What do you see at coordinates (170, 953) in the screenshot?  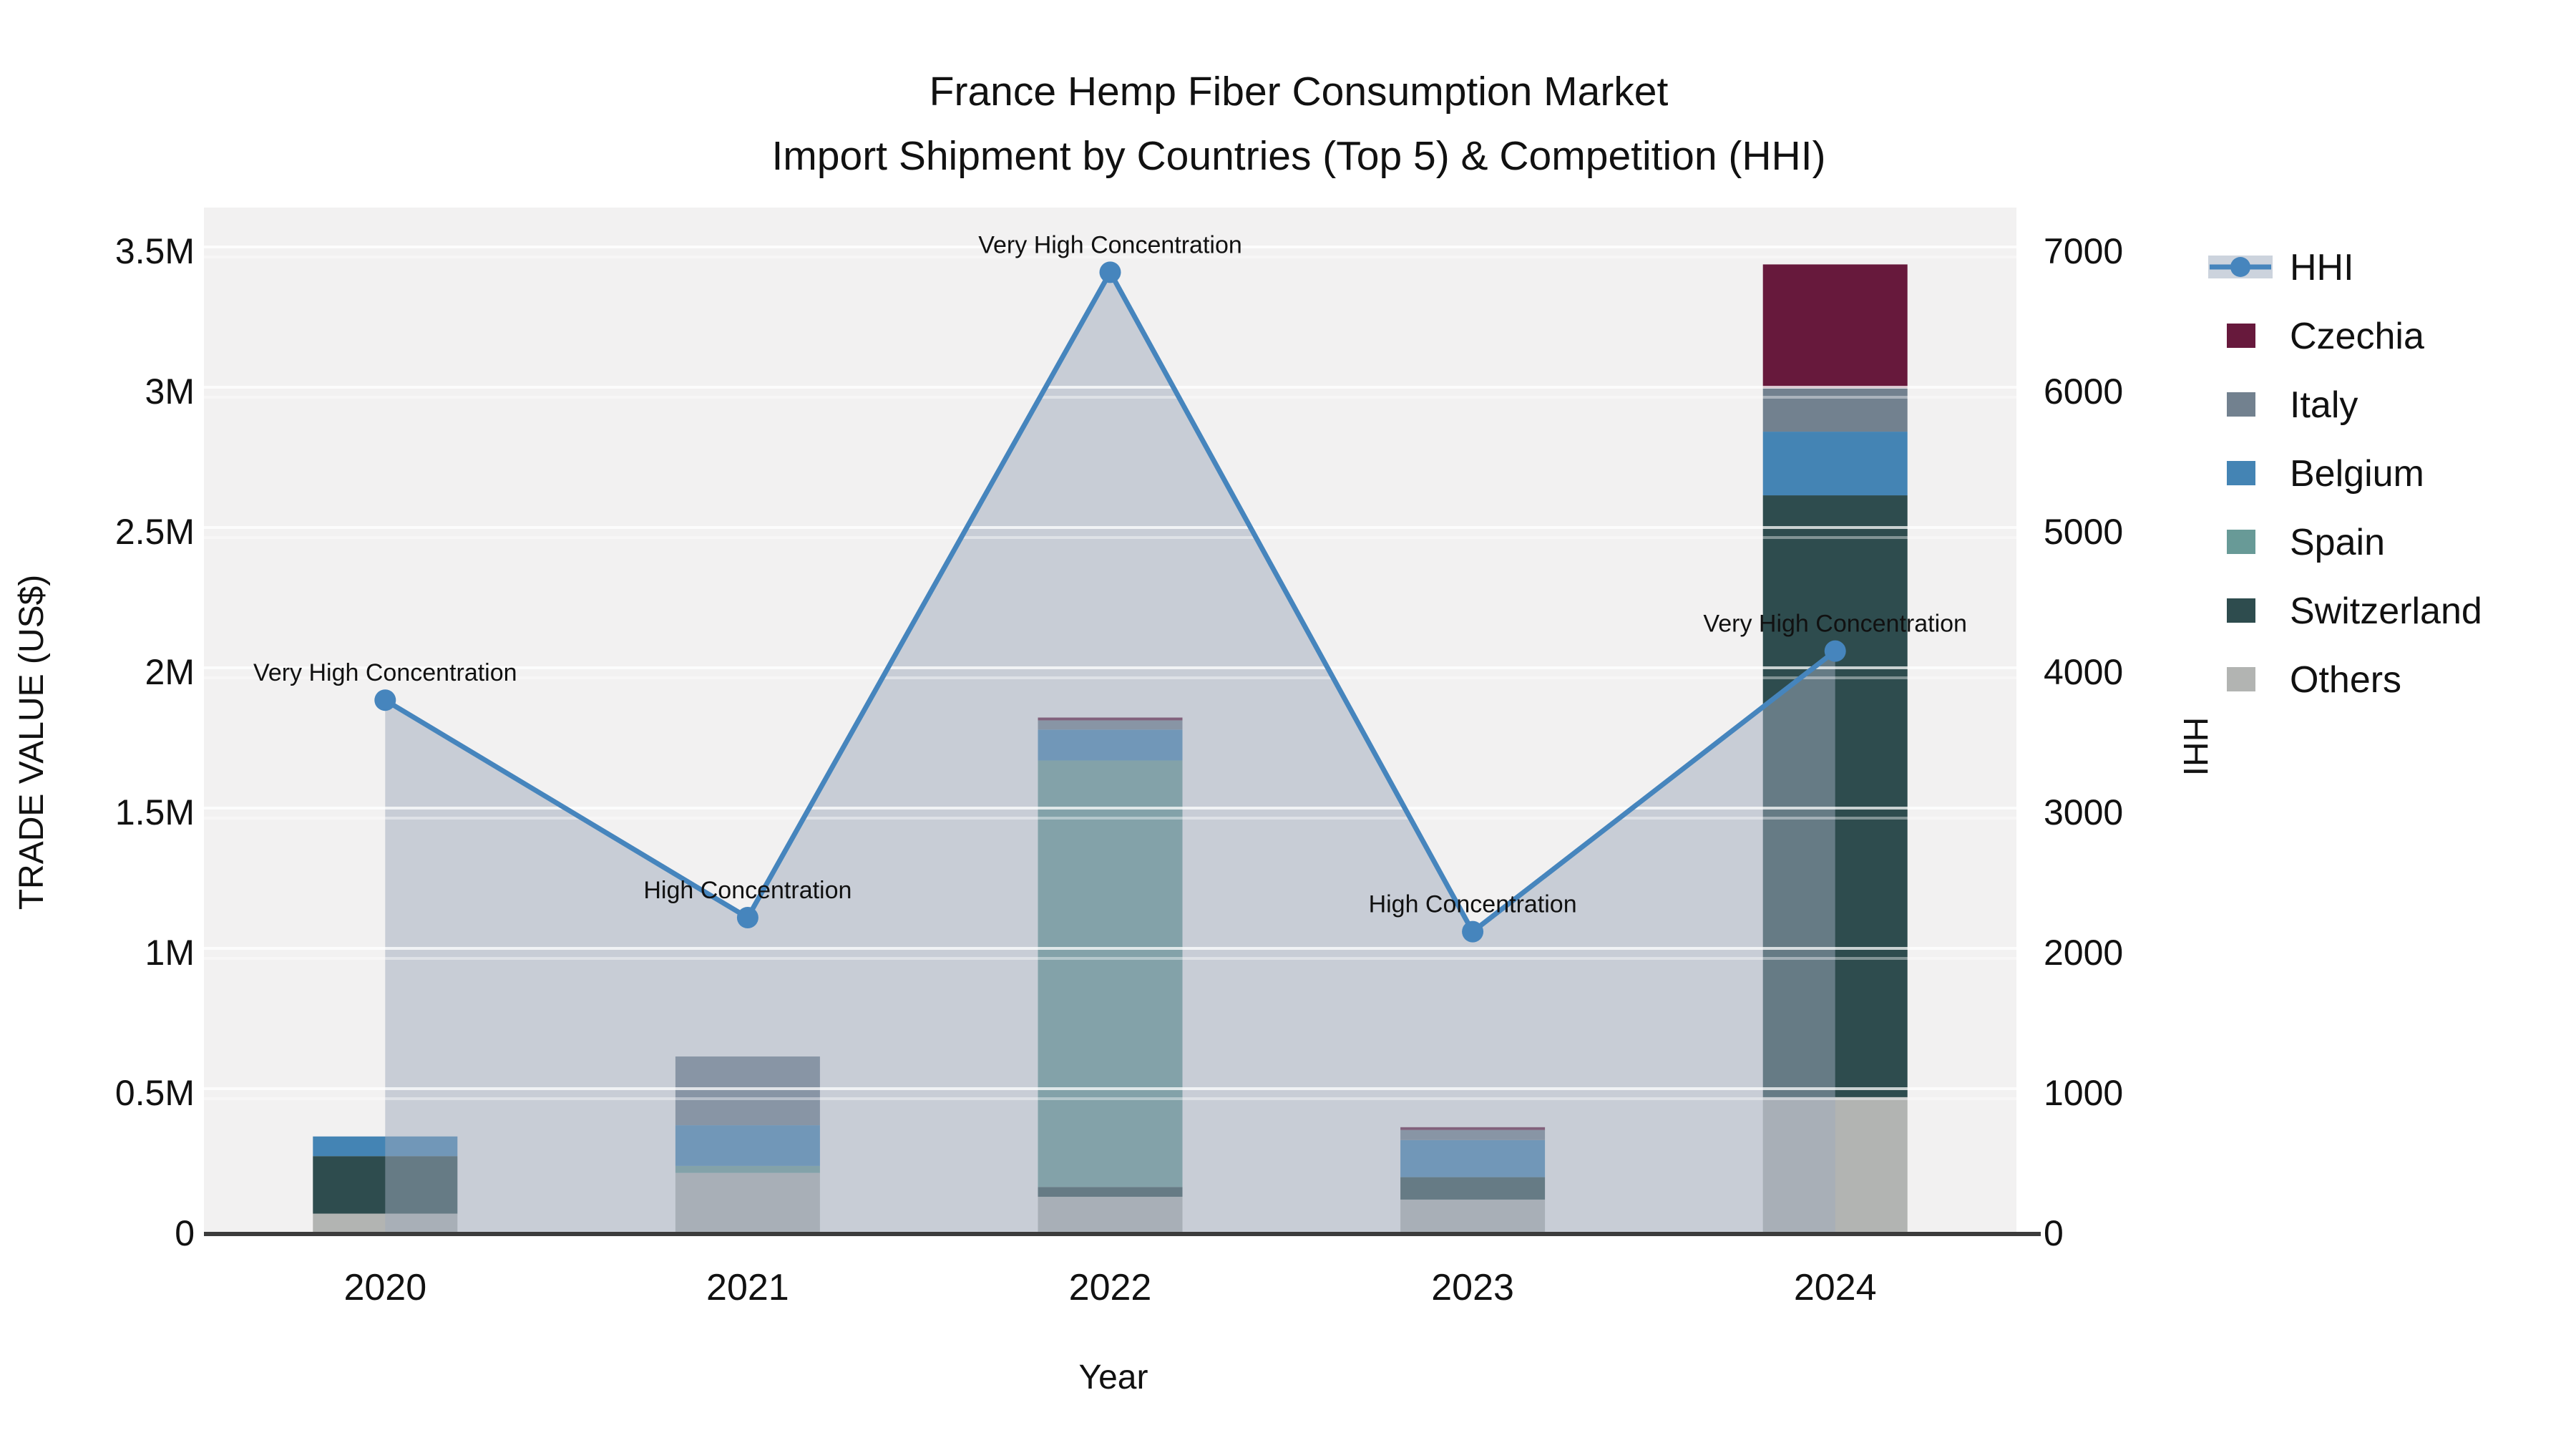 I see `y-left-tick-1M: 1M` at bounding box center [170, 953].